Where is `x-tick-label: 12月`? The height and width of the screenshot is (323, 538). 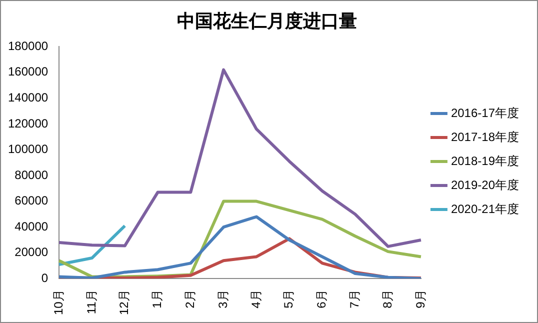 x-tick-label: 12月 is located at coordinates (124, 303).